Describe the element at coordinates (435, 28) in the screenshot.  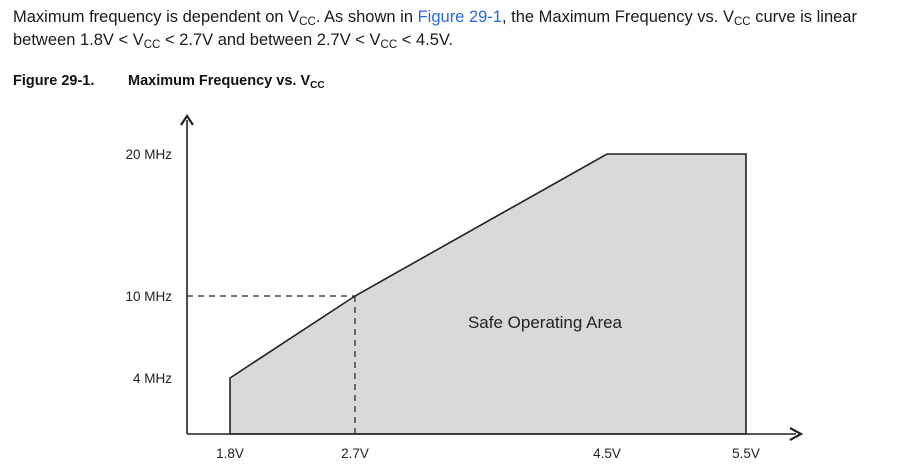
I see `paragraph-text-4: curve is linear between 1.8V < V` at that location.